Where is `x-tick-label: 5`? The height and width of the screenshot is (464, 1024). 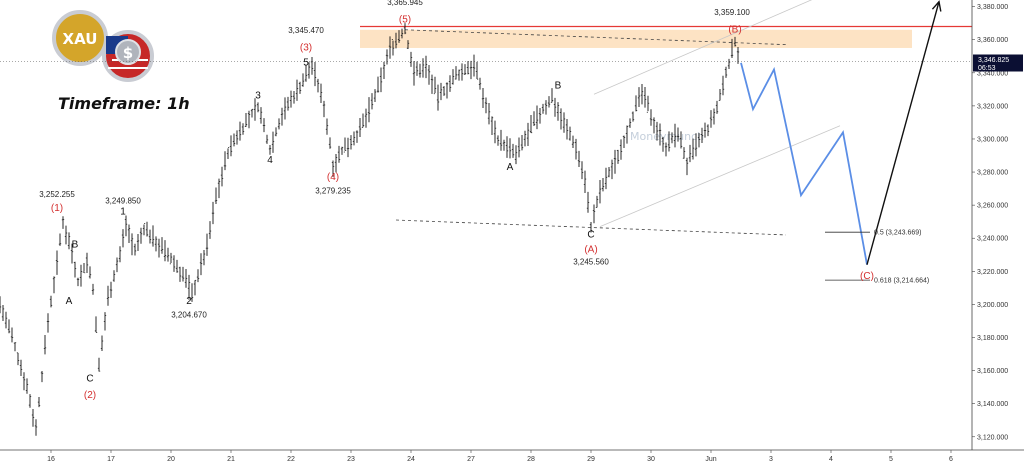 x-tick-label: 5 is located at coordinates (891, 459).